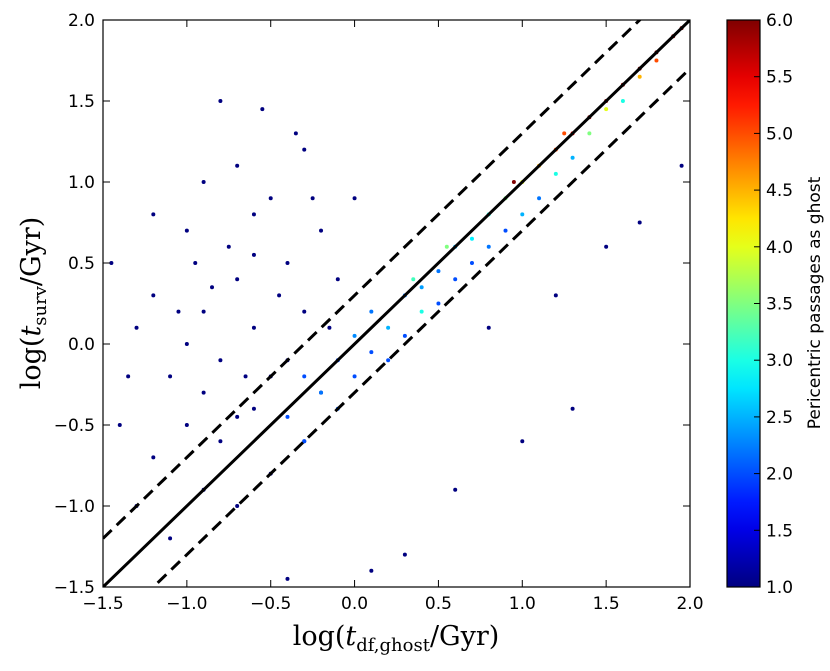  Describe the element at coordinates (779, 305) in the screenshot. I see `colorbar-tick-label: 3.5` at that location.